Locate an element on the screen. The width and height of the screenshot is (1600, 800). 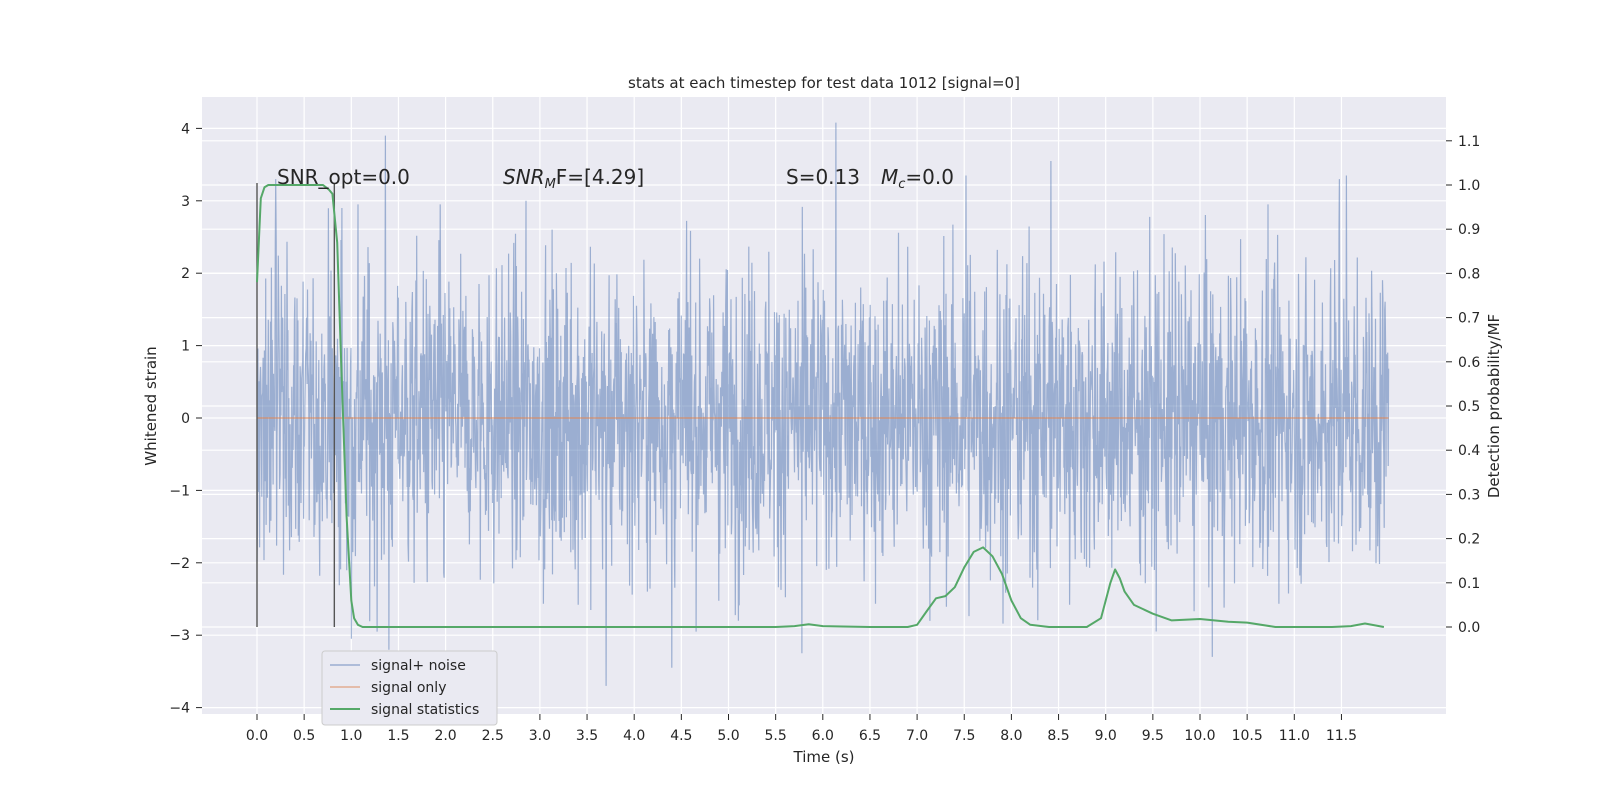
snr-mf-suffix: F=[4.29] is located at coordinates (600, 177).